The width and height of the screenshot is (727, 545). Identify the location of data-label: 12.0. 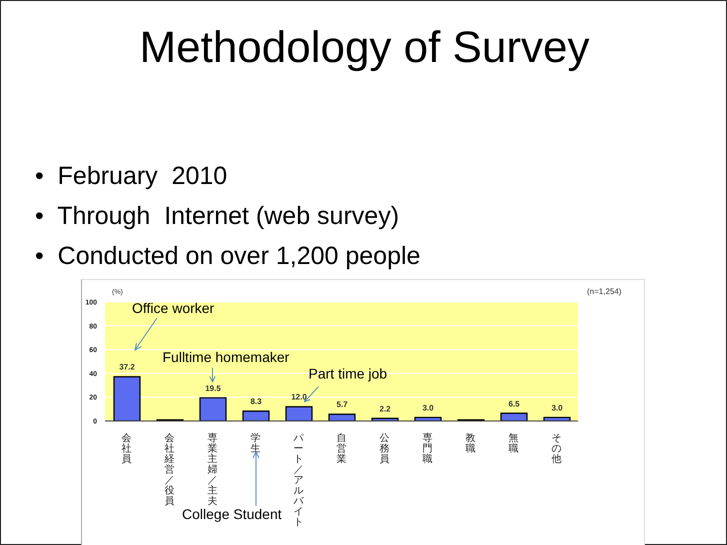
(299, 397).